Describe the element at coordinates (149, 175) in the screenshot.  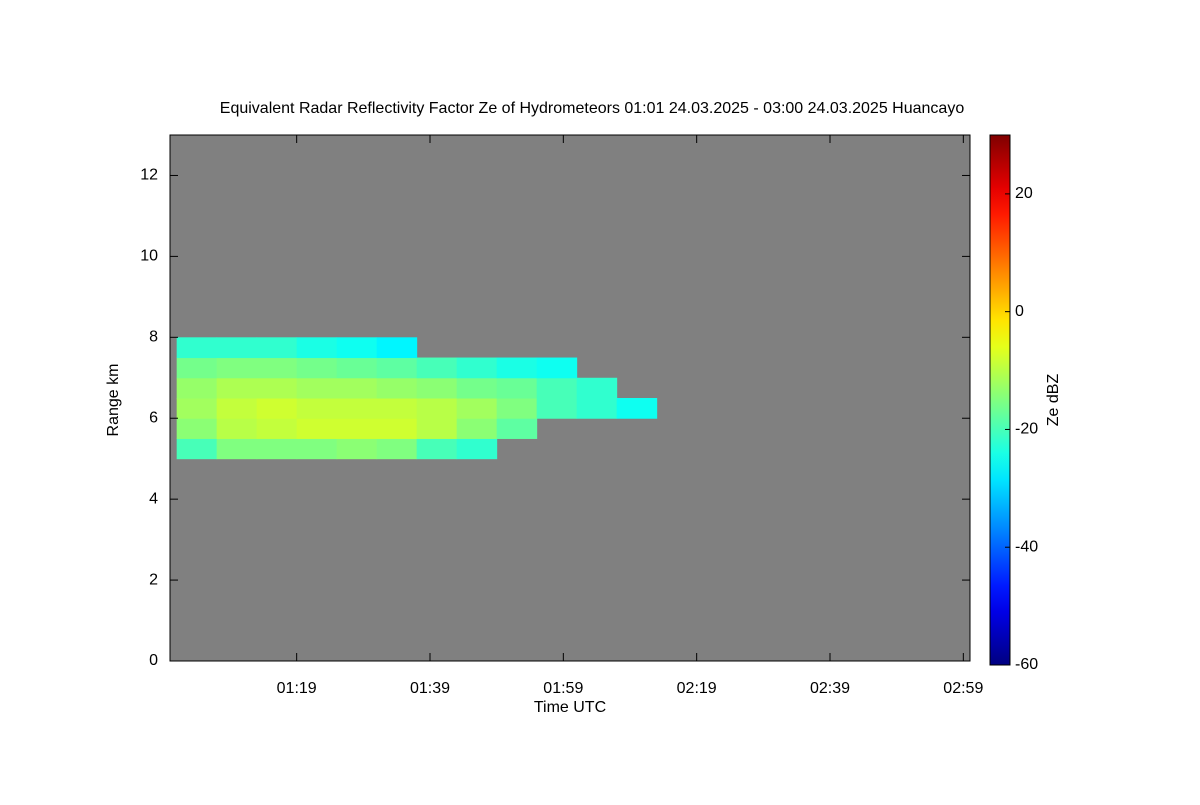
I see `y-tick-label: 12` at that location.